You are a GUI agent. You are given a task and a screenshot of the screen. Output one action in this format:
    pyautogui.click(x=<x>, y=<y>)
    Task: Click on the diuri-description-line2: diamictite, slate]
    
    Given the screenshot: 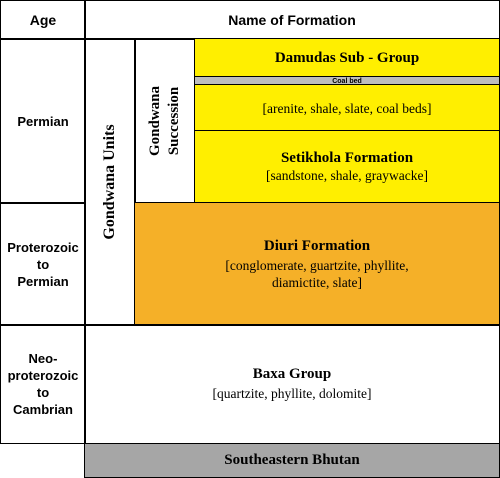 What is the action you would take?
    pyautogui.click(x=317, y=282)
    